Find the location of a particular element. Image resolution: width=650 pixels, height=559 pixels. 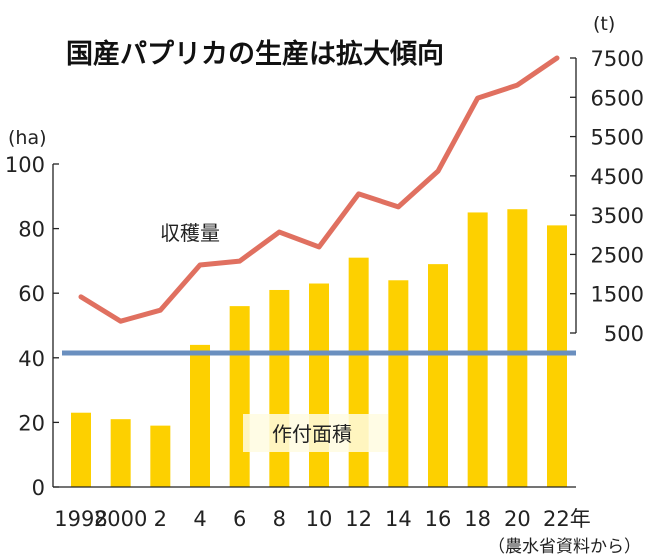

line-series-label: 収穫量 is located at coordinates (190, 233).